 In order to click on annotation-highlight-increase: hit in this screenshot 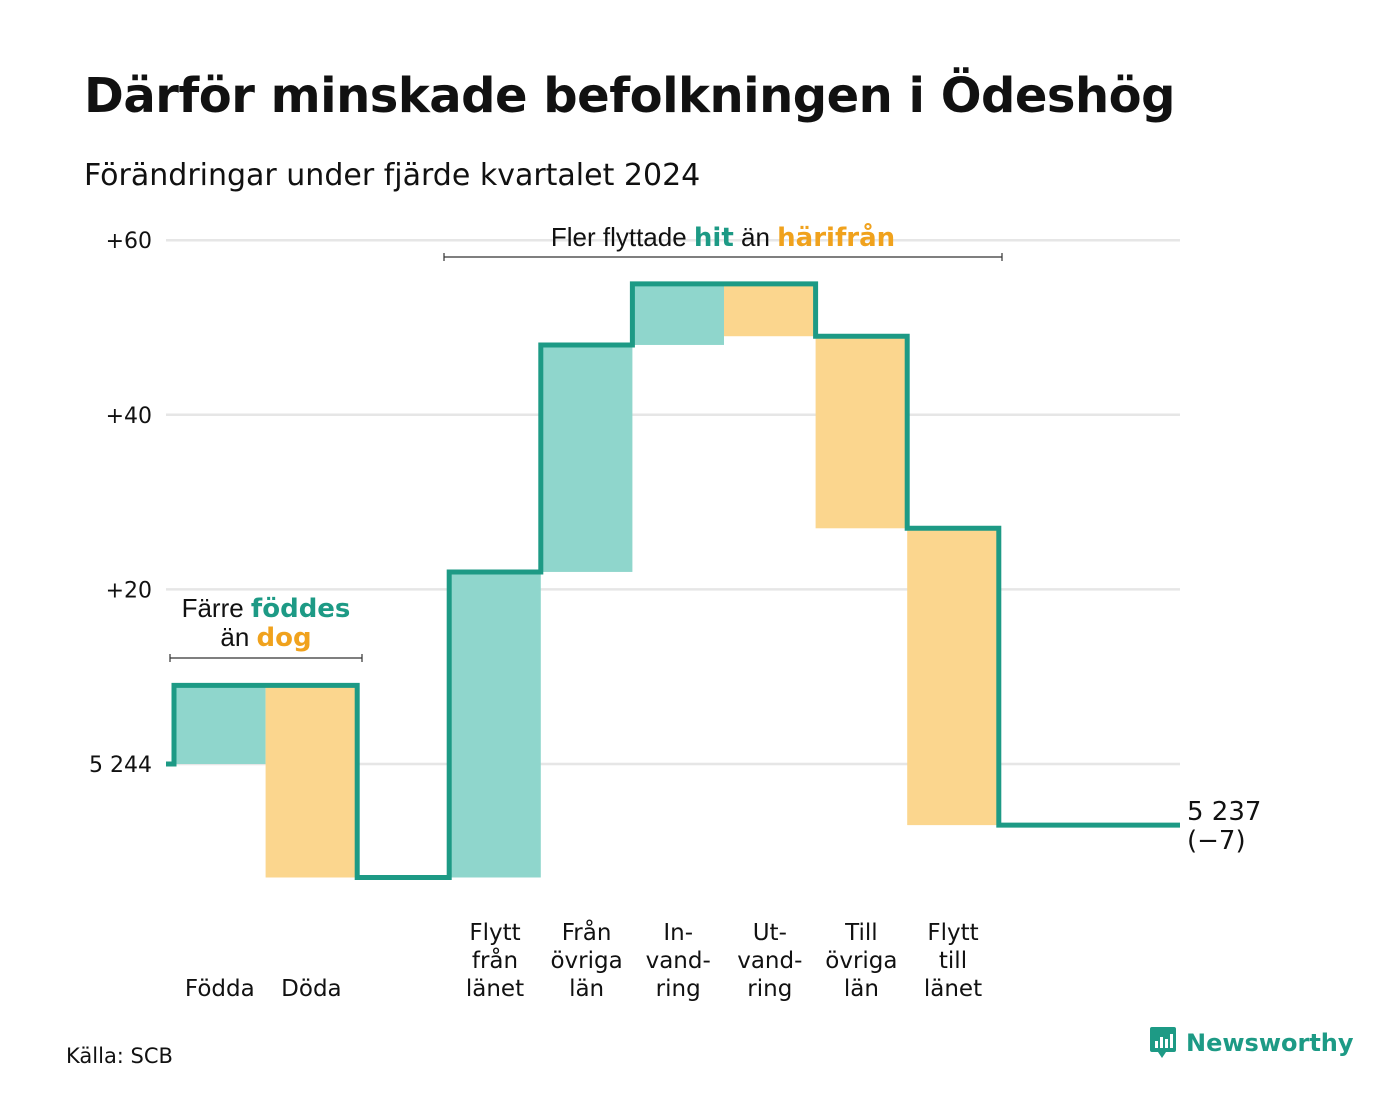, I will do `click(714, 238)`.